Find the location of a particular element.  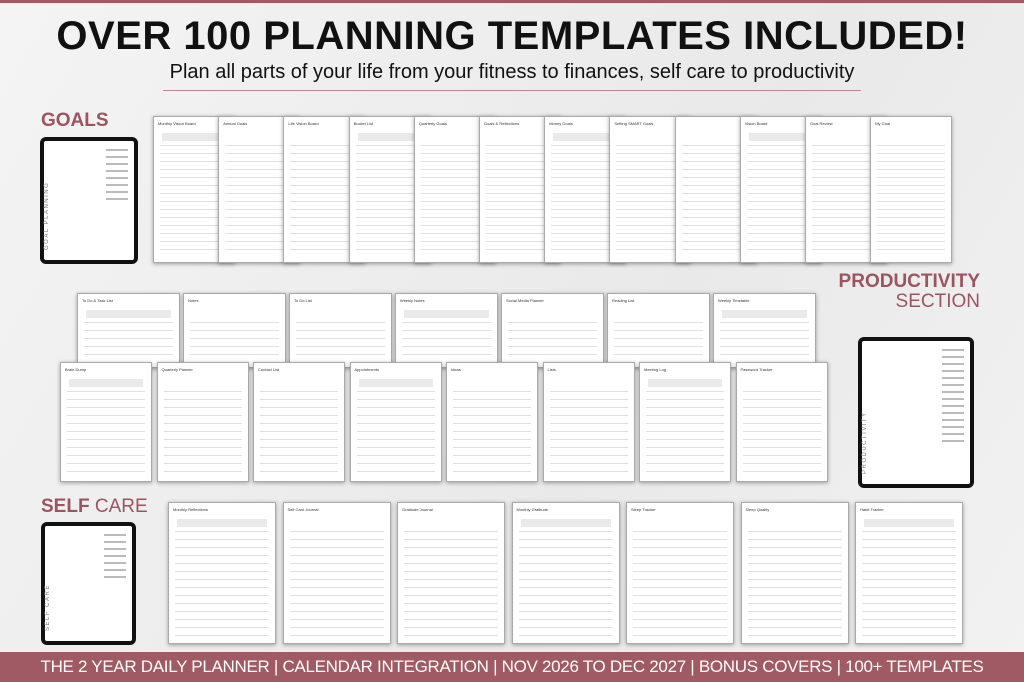

template-title: Bucket List is located at coordinates (363, 123).